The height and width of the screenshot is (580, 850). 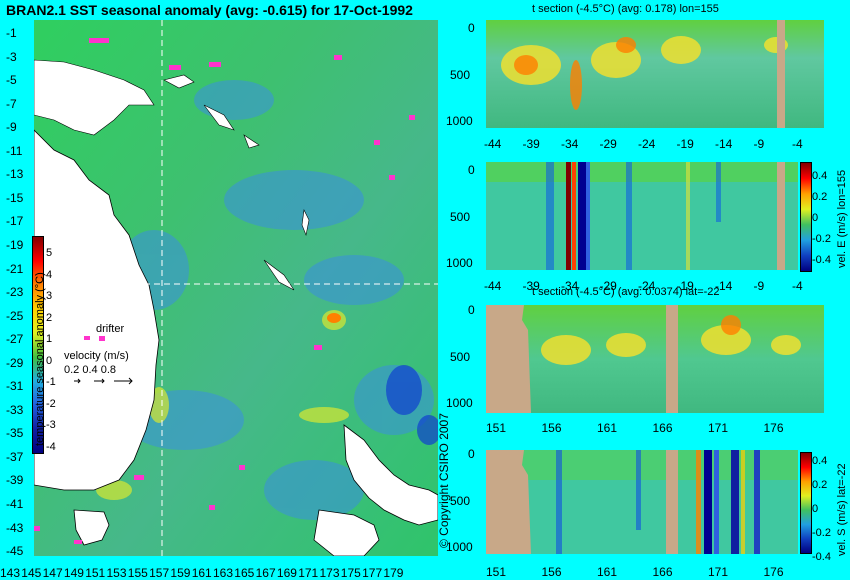 I want to click on lon-tick-label: 175, so click(x=350, y=573).